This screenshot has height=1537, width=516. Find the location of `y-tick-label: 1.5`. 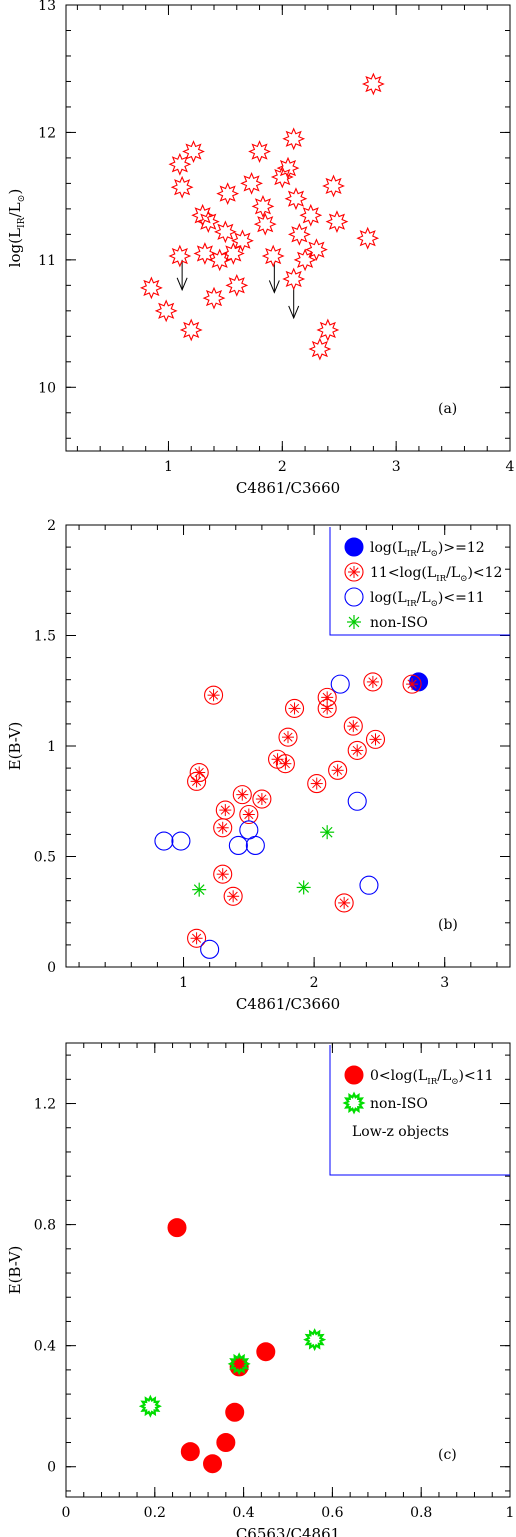

y-tick-label: 1.5 is located at coordinates (45, 637).